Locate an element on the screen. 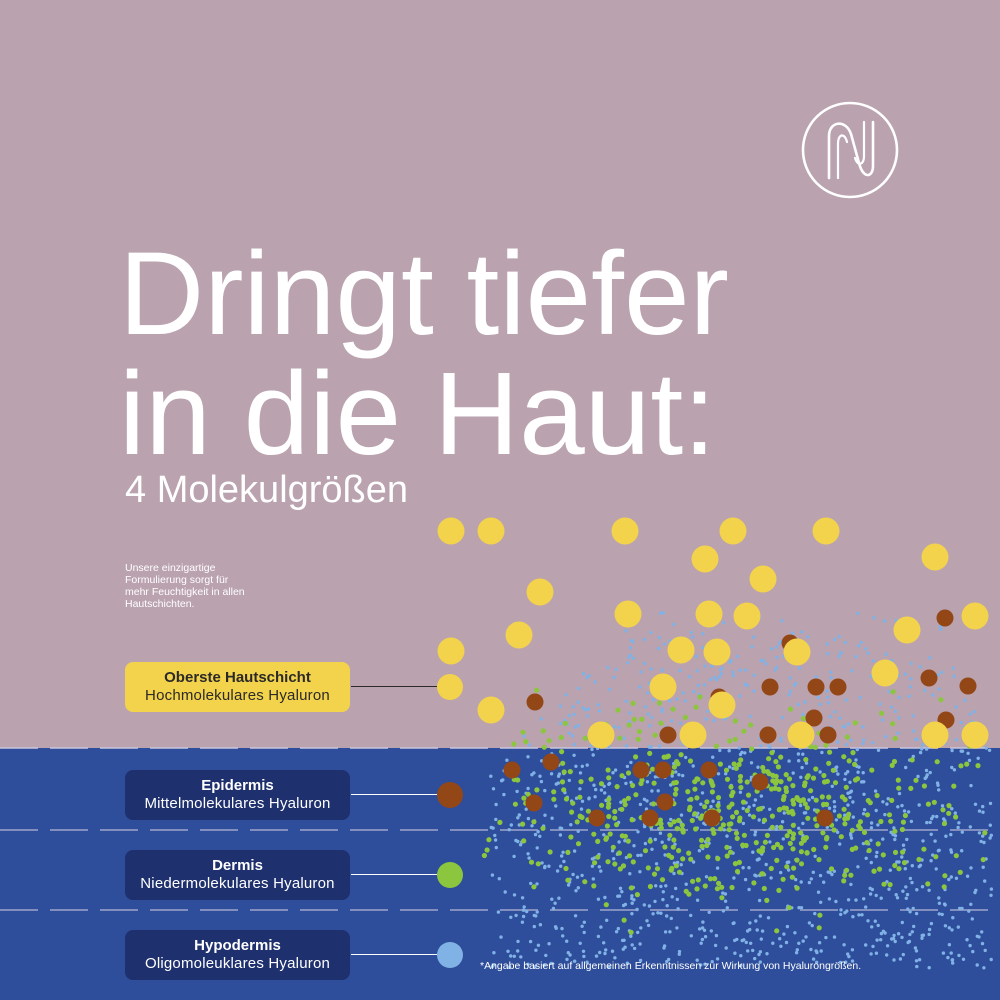 The image size is (1000, 1000). connector-line is located at coordinates (394, 874).